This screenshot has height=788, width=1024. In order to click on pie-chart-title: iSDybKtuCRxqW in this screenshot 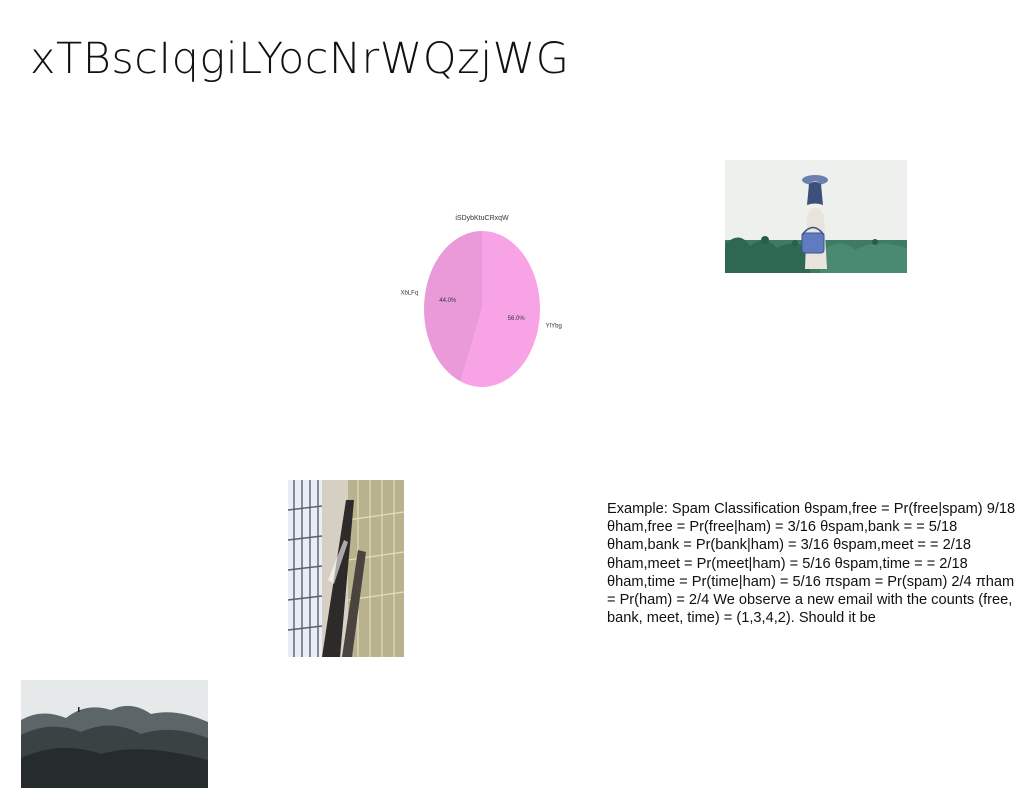, I will do `click(482, 218)`.